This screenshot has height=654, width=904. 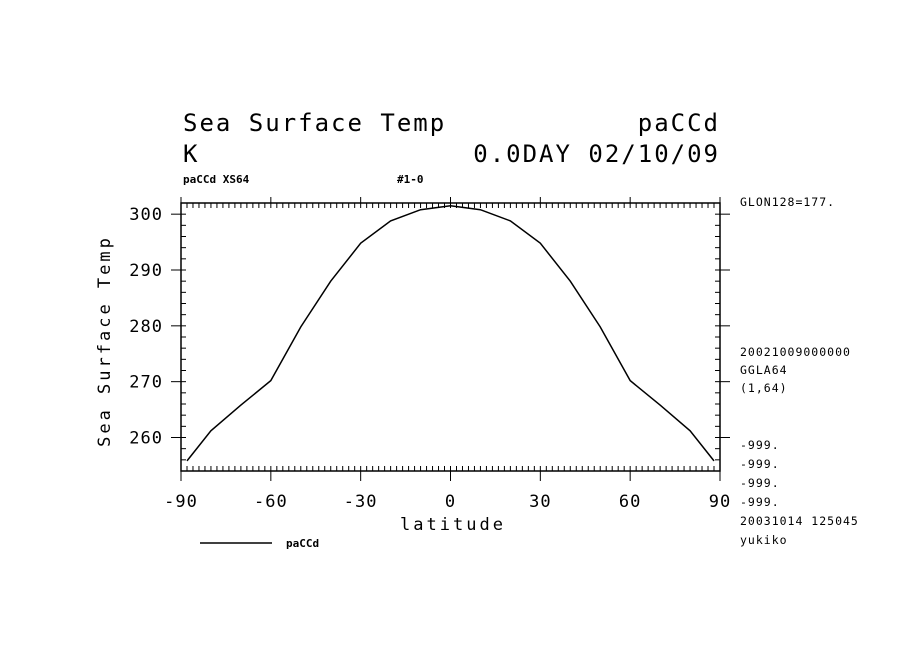 I want to click on y-tick-label: 270, so click(x=146, y=383).